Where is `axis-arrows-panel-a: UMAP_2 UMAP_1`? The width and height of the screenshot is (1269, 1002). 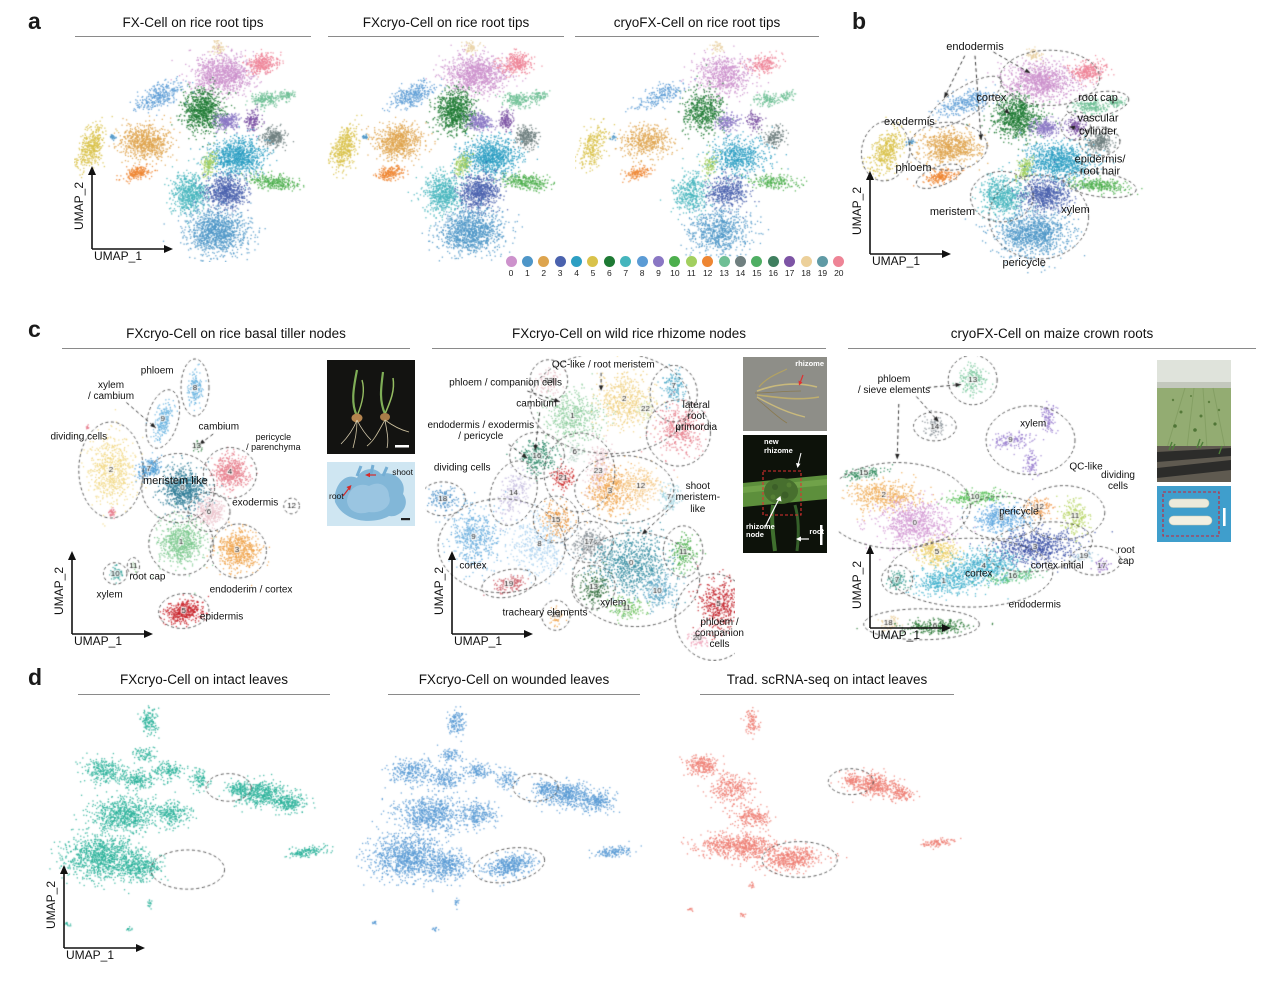 axis-arrows-panel-a: UMAP_2 UMAP_1 is located at coordinates (125, 213).